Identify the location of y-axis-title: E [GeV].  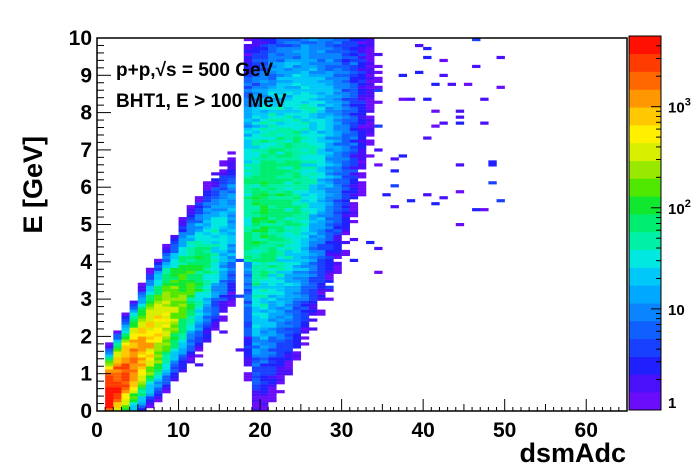
(33, 185).